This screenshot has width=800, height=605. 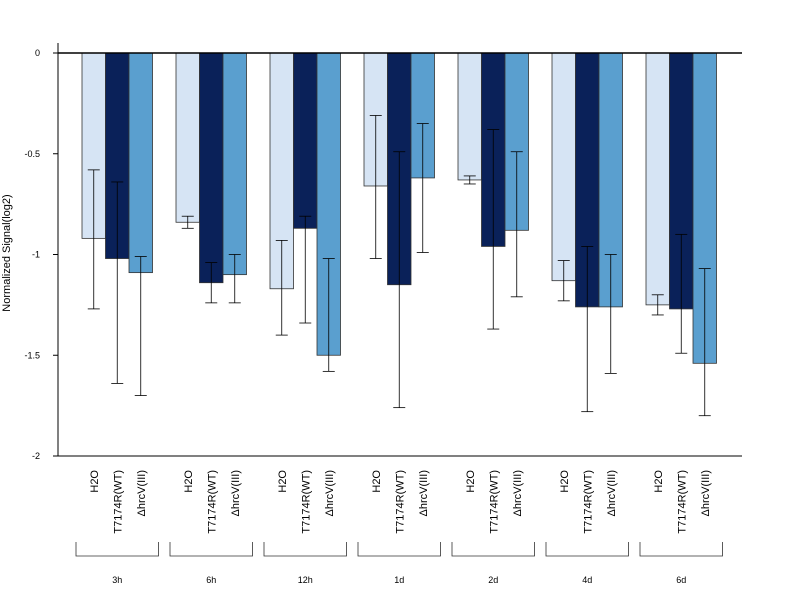 What do you see at coordinates (41, 252) in the screenshot?
I see `y-axis: 0 -0.5 -1 -1.5 -2` at bounding box center [41, 252].